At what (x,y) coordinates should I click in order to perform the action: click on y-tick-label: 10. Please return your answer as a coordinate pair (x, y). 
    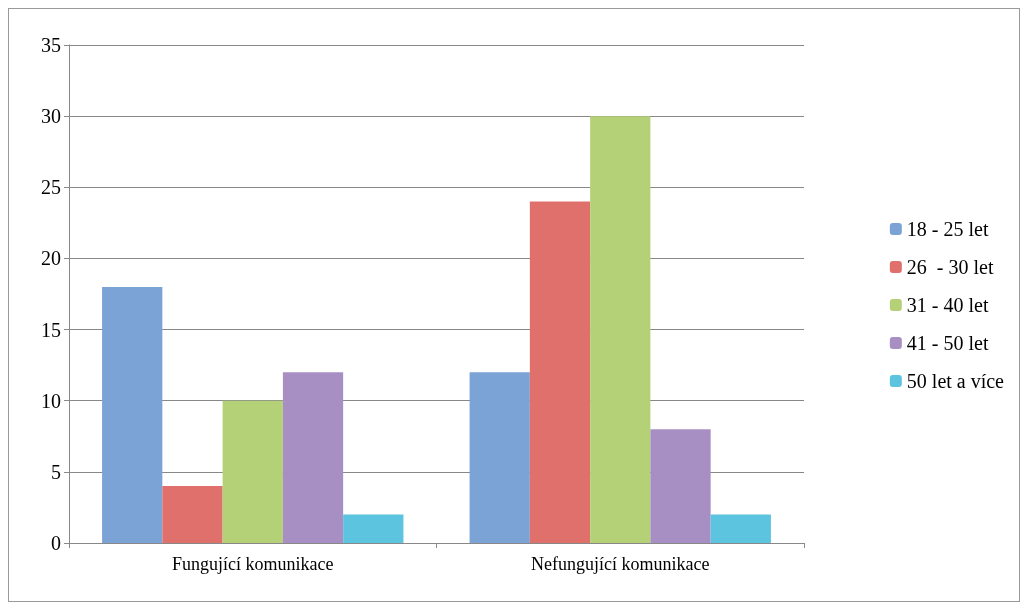
    Looking at the image, I should click on (51, 400).